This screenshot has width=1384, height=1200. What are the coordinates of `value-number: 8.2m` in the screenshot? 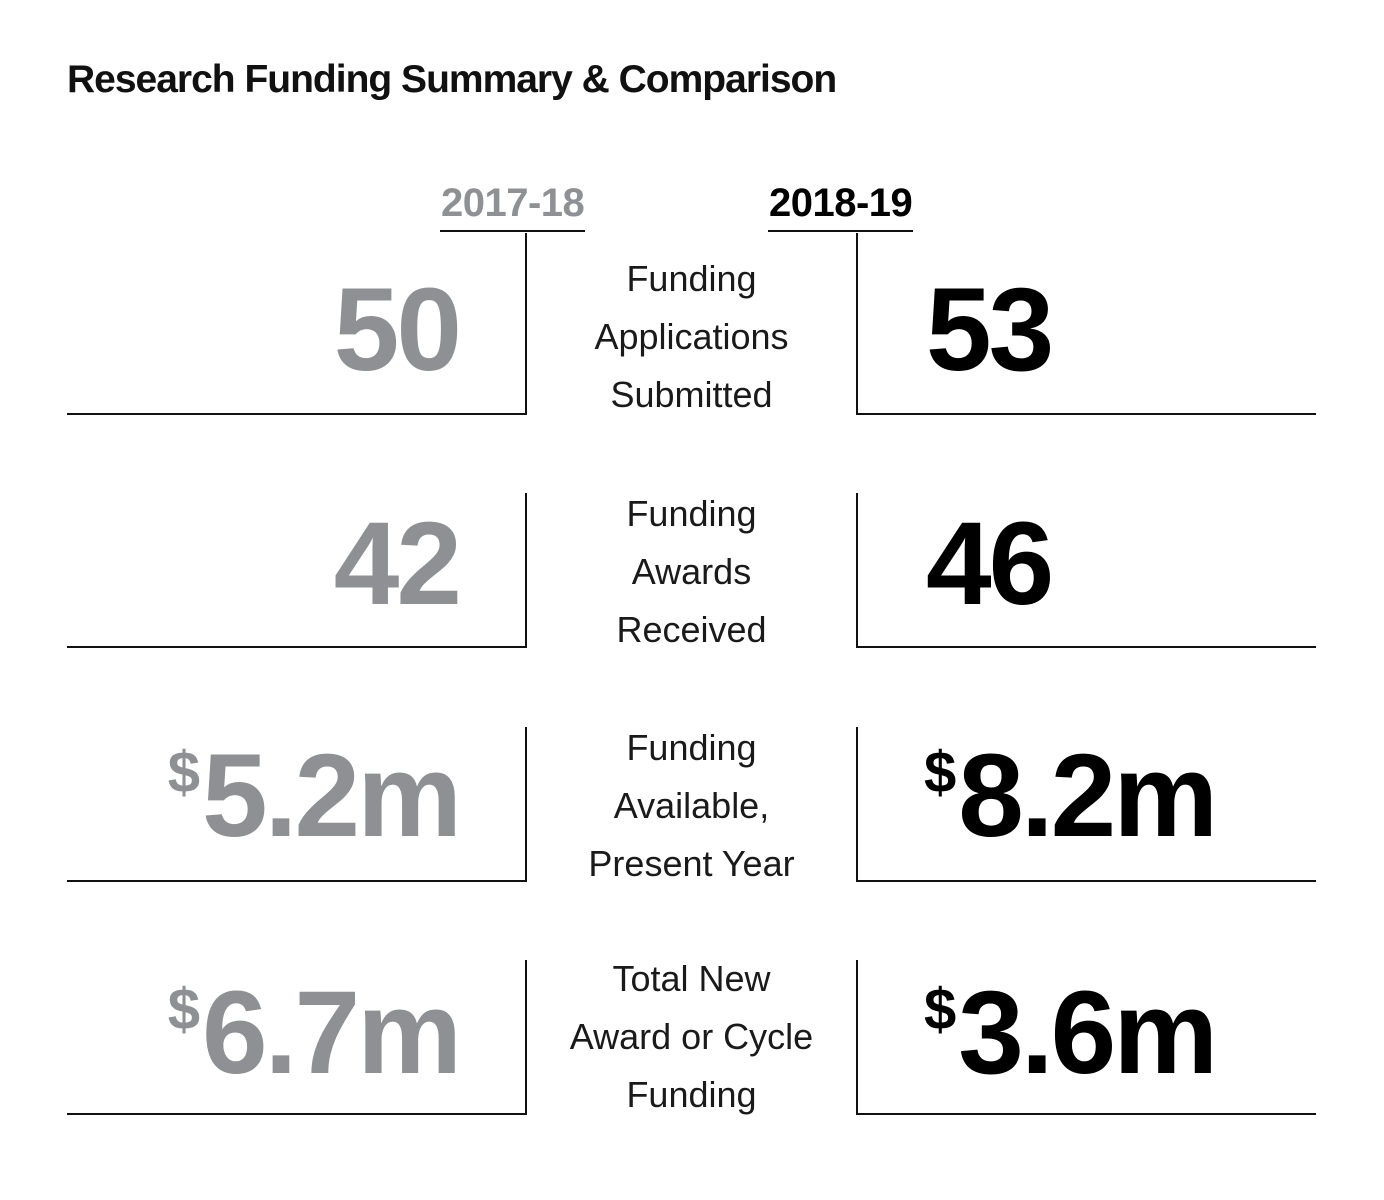 It's located at (1088, 796).